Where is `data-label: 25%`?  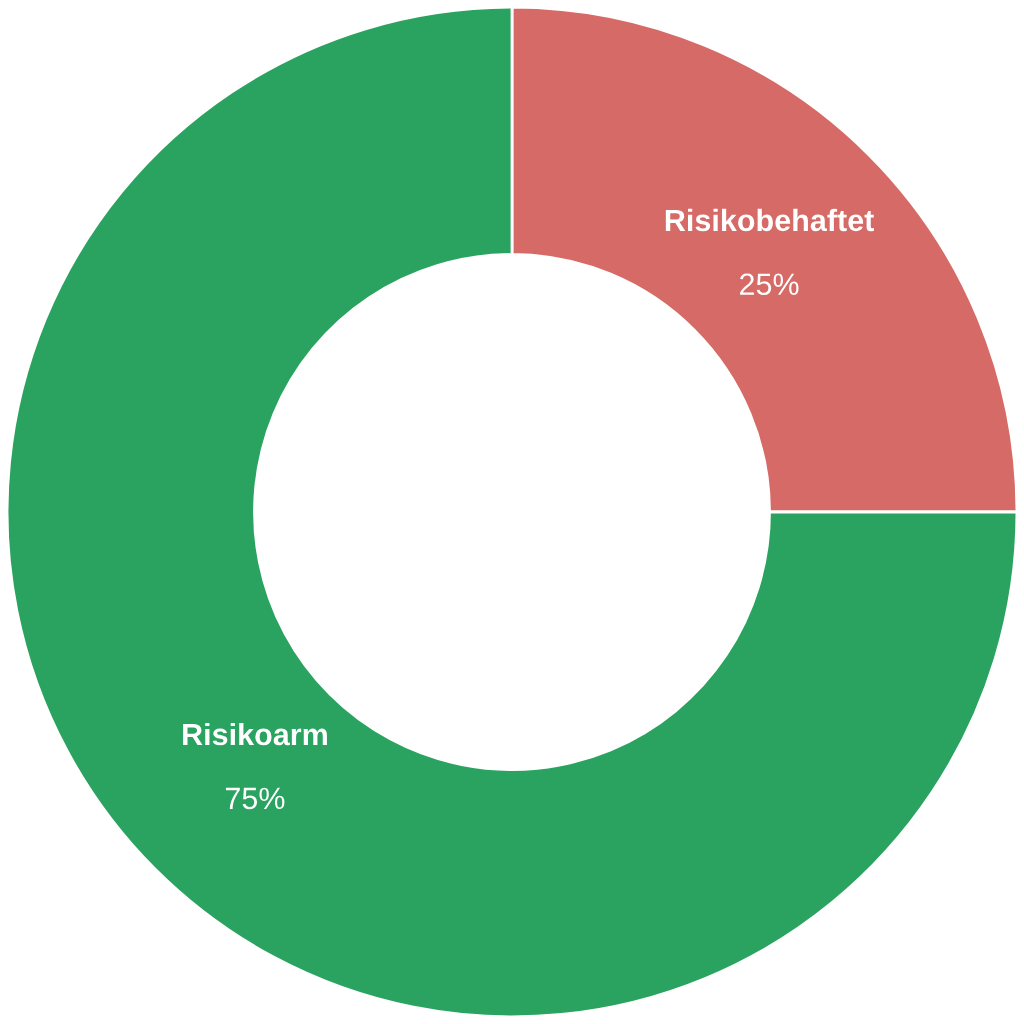 data-label: 25% is located at coordinates (769, 284).